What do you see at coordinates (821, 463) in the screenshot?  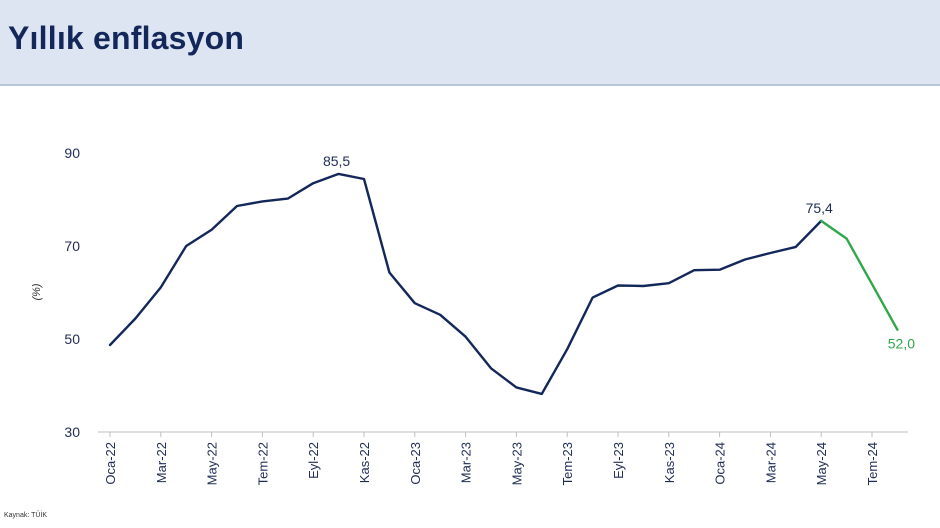 I see `x-tick-label: May-24` at bounding box center [821, 463].